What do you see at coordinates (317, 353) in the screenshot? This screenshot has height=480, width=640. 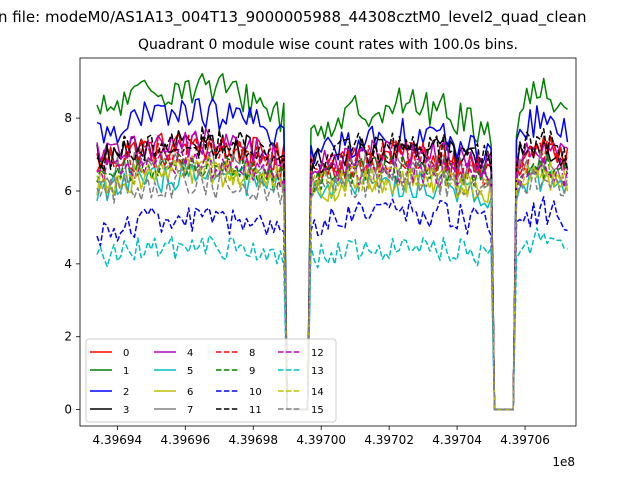 I see `legend-label-12: 12` at bounding box center [317, 353].